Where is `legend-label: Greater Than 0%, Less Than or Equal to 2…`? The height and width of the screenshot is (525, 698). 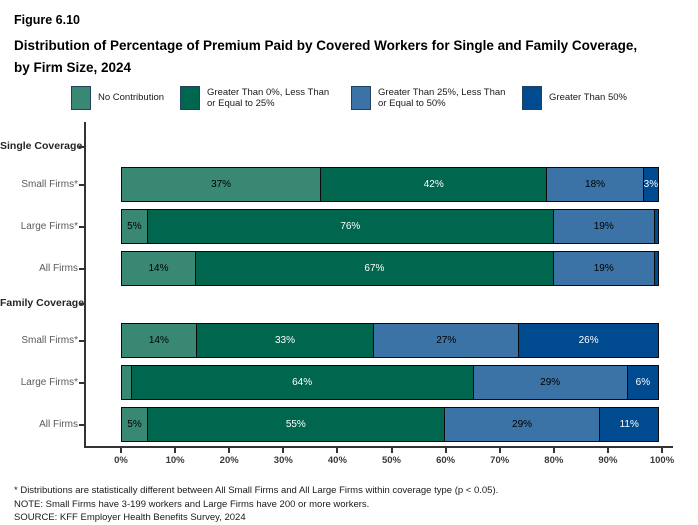 legend-label: Greater Than 0%, Less Than or Equal to 2… is located at coordinates (268, 98).